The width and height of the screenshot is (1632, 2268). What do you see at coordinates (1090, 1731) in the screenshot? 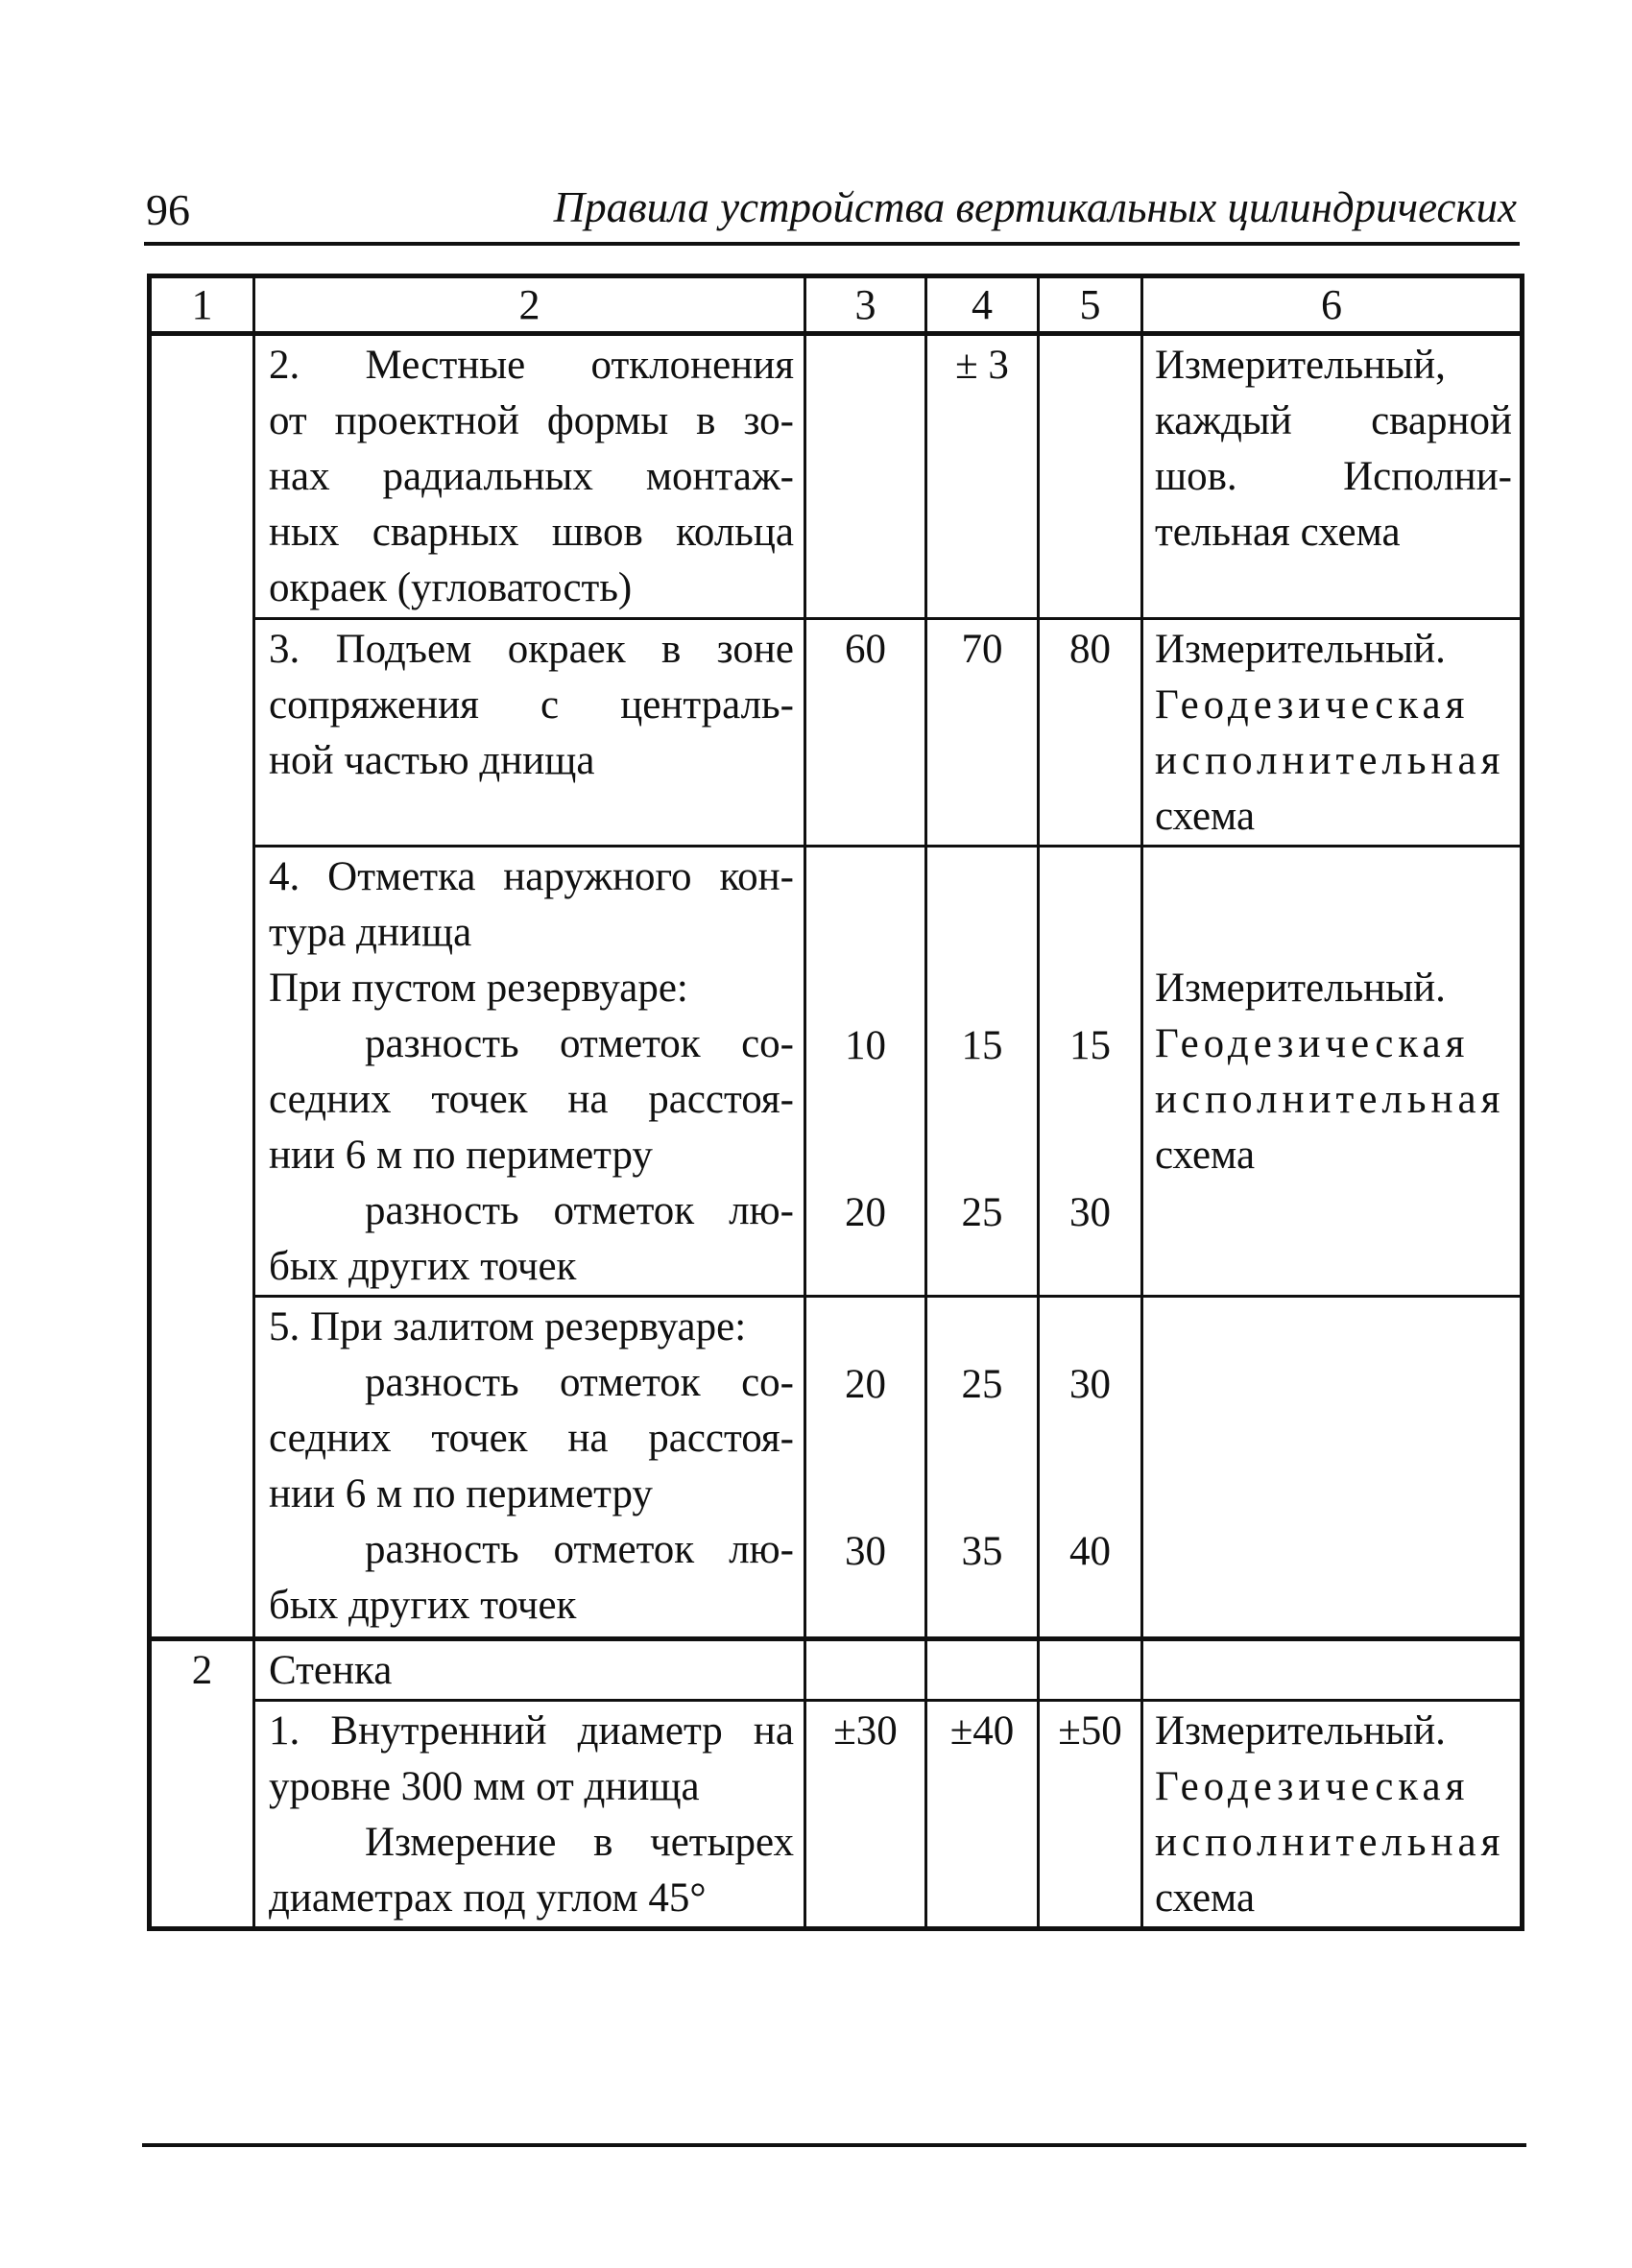
I see `value: ±50` at bounding box center [1090, 1731].